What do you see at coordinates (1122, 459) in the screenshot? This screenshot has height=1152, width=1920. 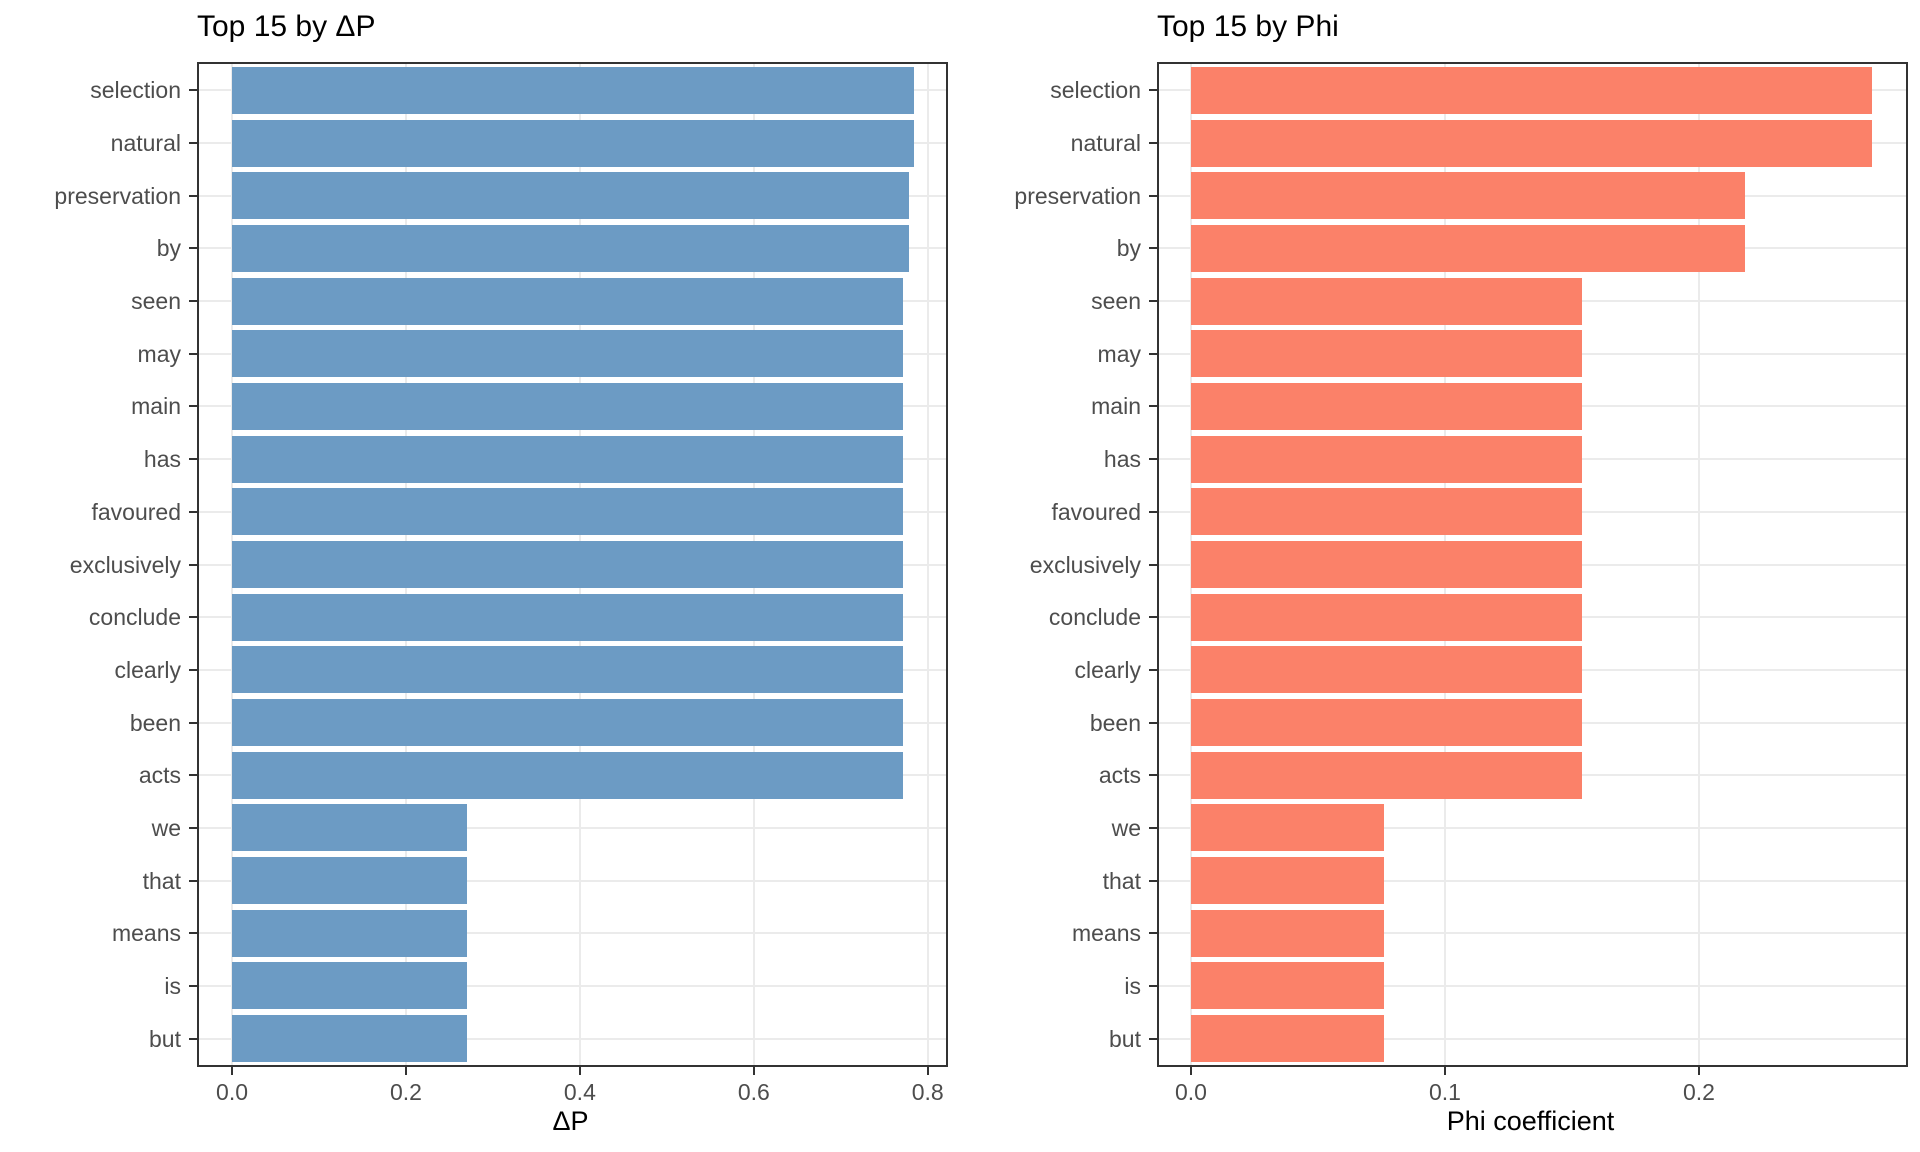 I see `y-axis-label: has` at bounding box center [1122, 459].